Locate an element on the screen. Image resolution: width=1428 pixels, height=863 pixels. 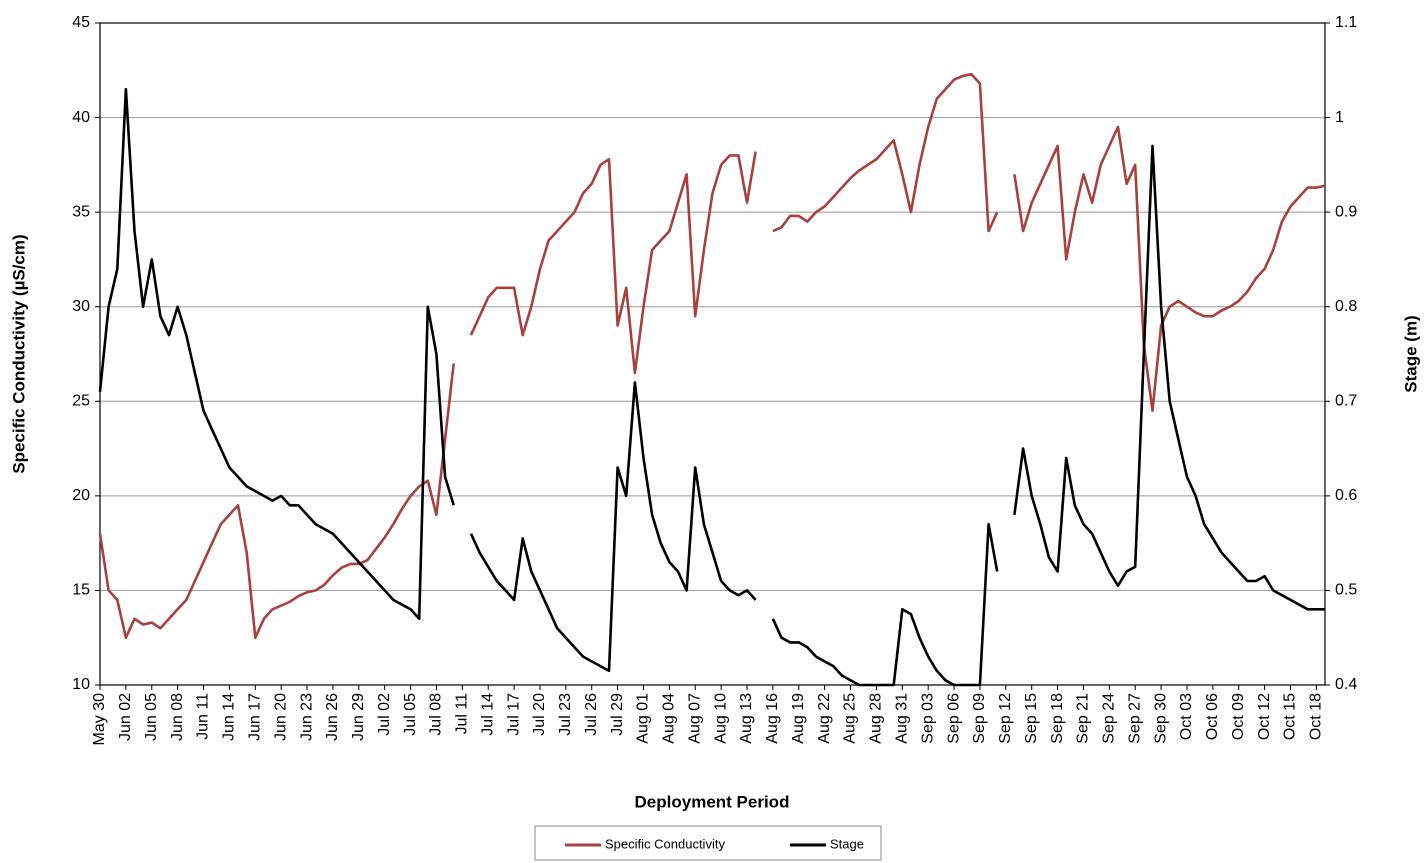
x-tick-label: Jun 14 is located at coordinates (229, 717).